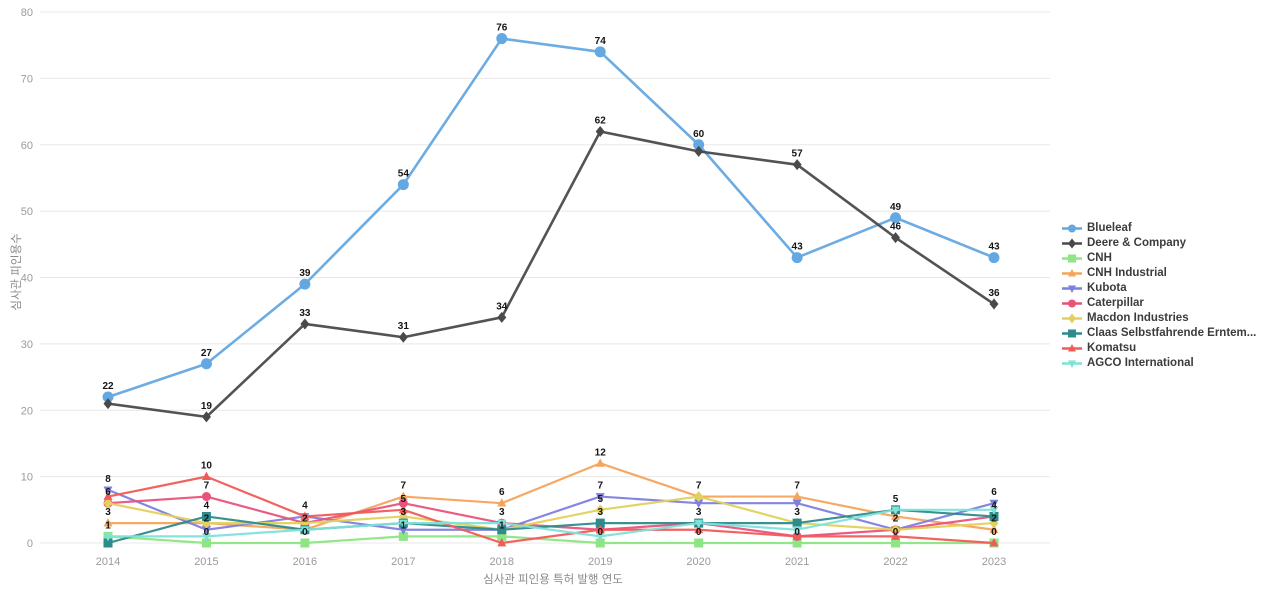 This screenshot has width=1280, height=600. Describe the element at coordinates (404, 326) in the screenshot. I see `point-label: 31` at that location.